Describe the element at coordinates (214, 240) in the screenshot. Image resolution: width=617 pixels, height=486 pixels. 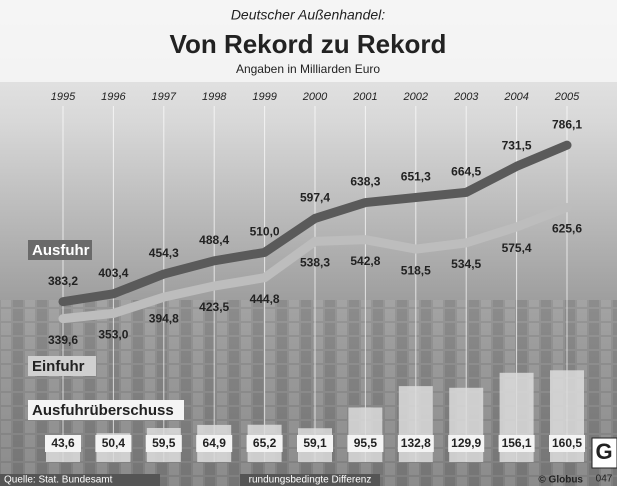
I see `value-label: 488,4` at that location.